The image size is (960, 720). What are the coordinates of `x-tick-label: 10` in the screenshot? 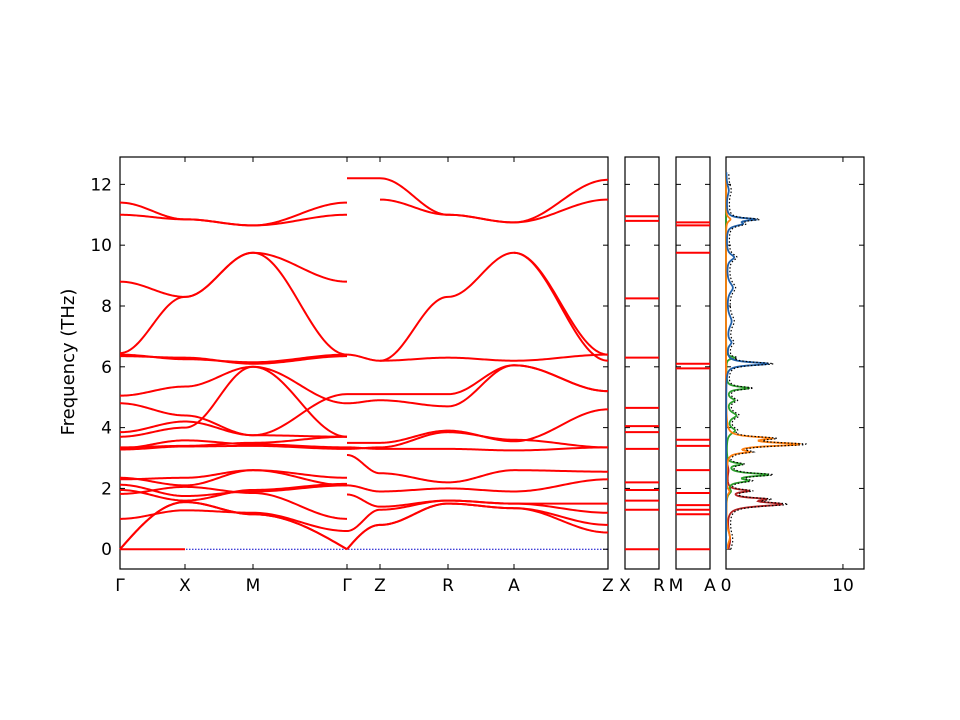 It's located at (843, 586).